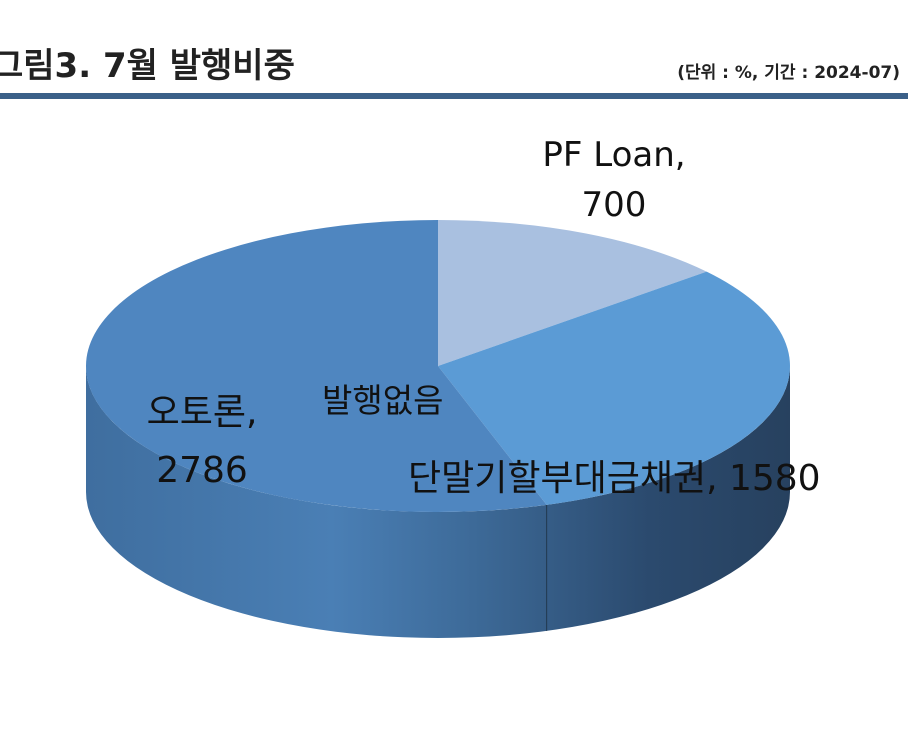 This screenshot has height=754, width=914. Describe the element at coordinates (614, 478) in the screenshot. I see `slice-label-1: 단말기할부대금채권, 1580` at that location.